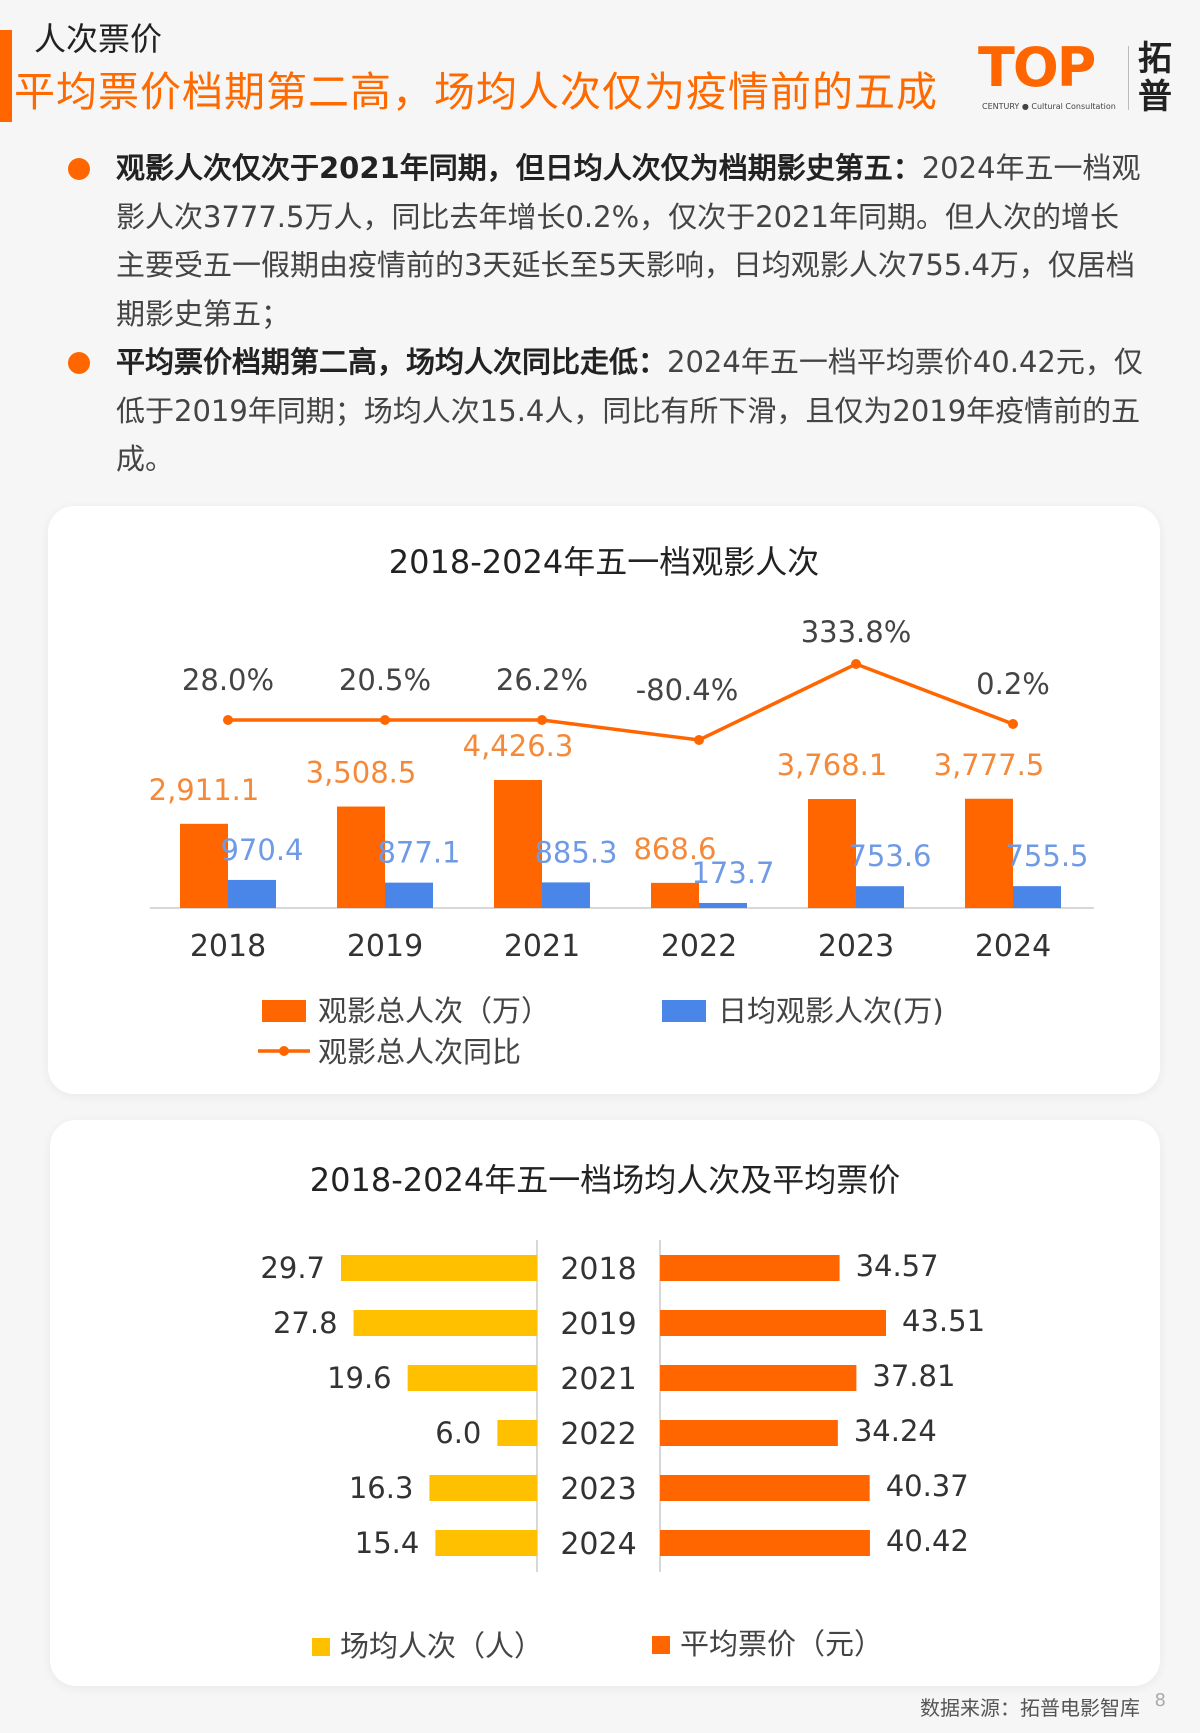 Image resolution: width=1200 pixels, height=1733 pixels. I want to click on label-daily-attendance: 885.3, so click(575, 852).